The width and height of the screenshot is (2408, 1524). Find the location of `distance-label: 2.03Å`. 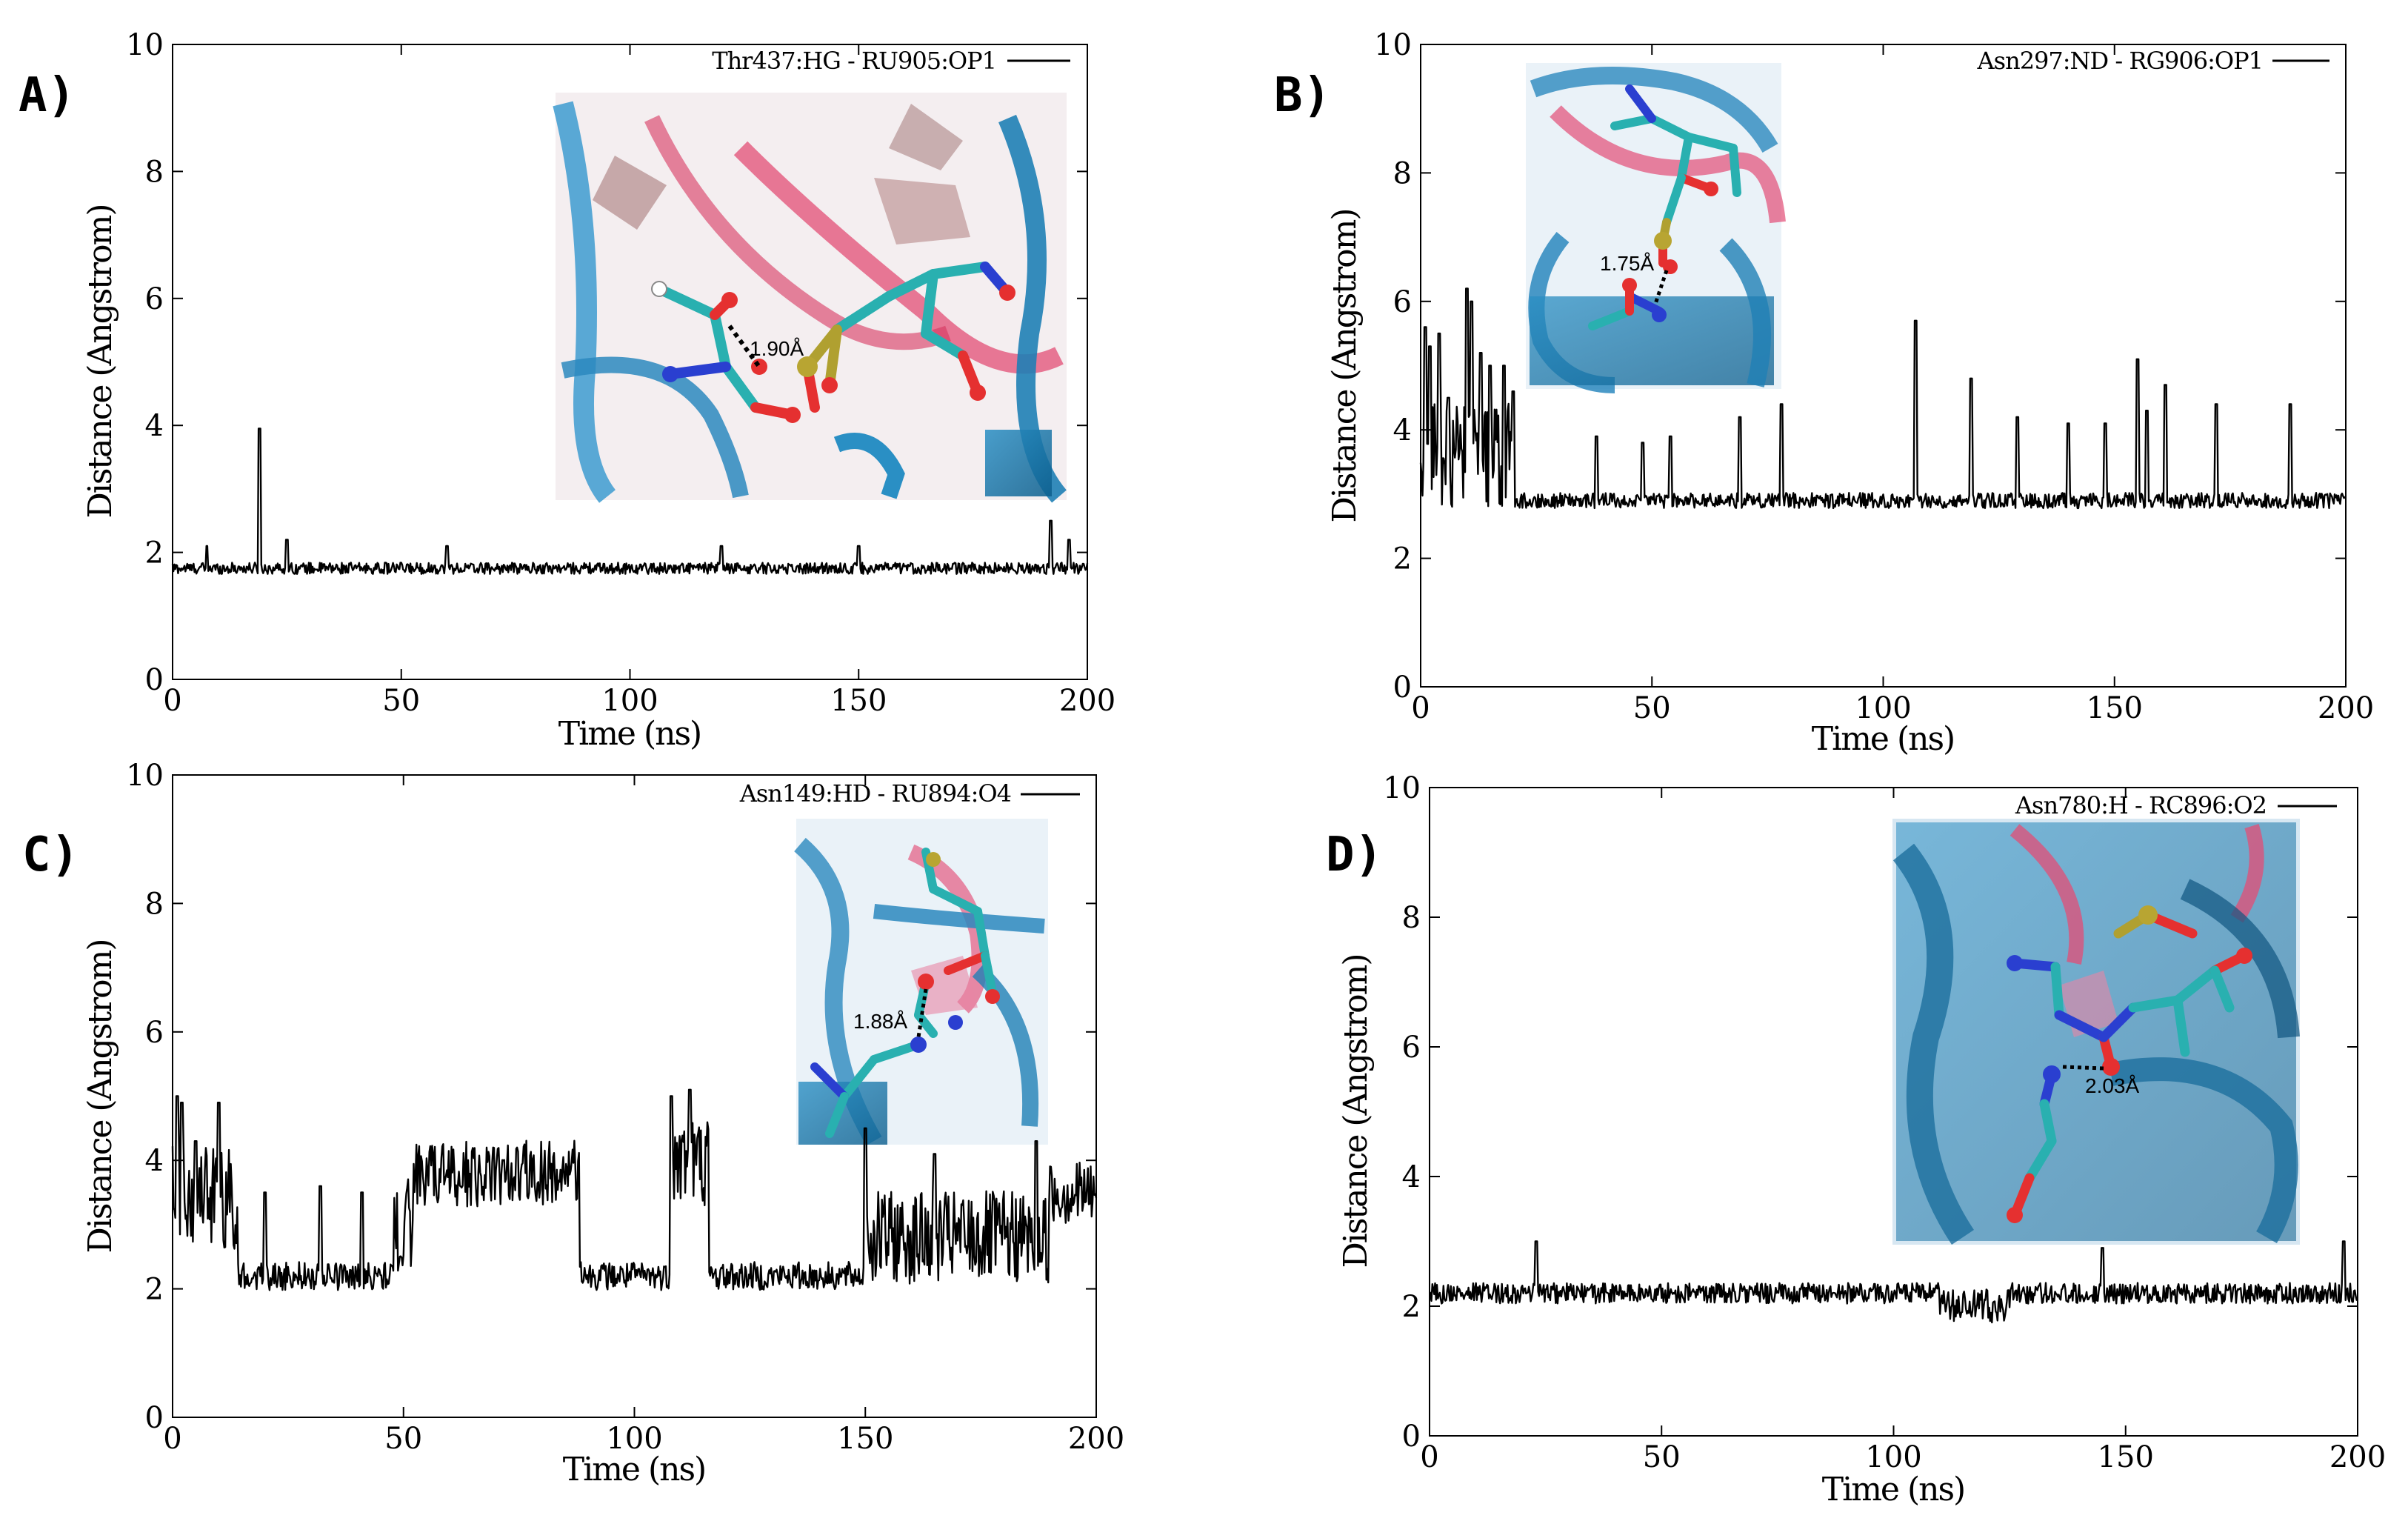

distance-label: 2.03Å is located at coordinates (2112, 1085).